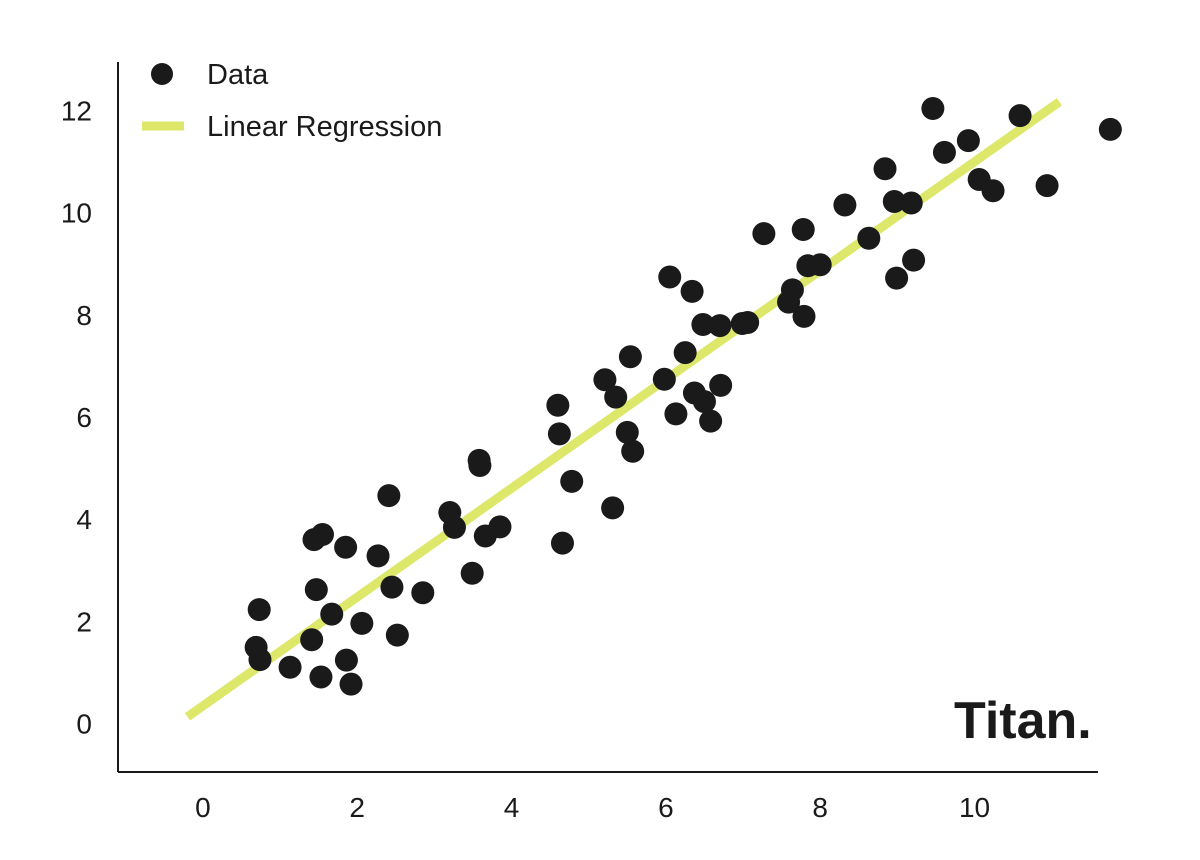 This screenshot has width=1200, height=860. Describe the element at coordinates (84, 621) in the screenshot. I see `y-tick-label: 2` at that location.